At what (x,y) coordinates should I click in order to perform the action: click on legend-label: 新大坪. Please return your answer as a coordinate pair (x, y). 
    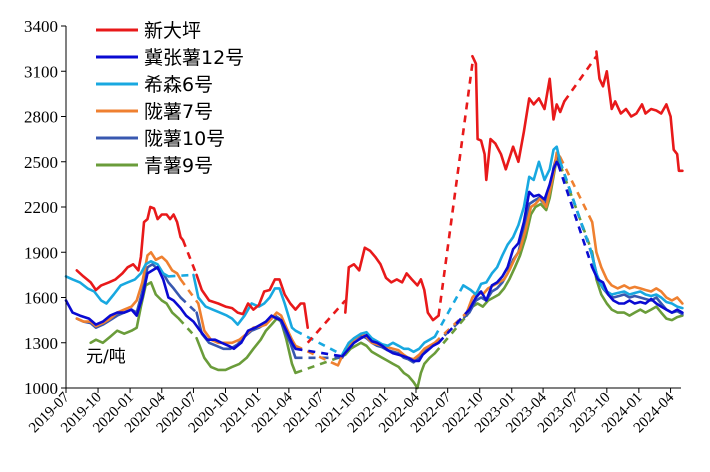
    Looking at the image, I should click on (172, 31).